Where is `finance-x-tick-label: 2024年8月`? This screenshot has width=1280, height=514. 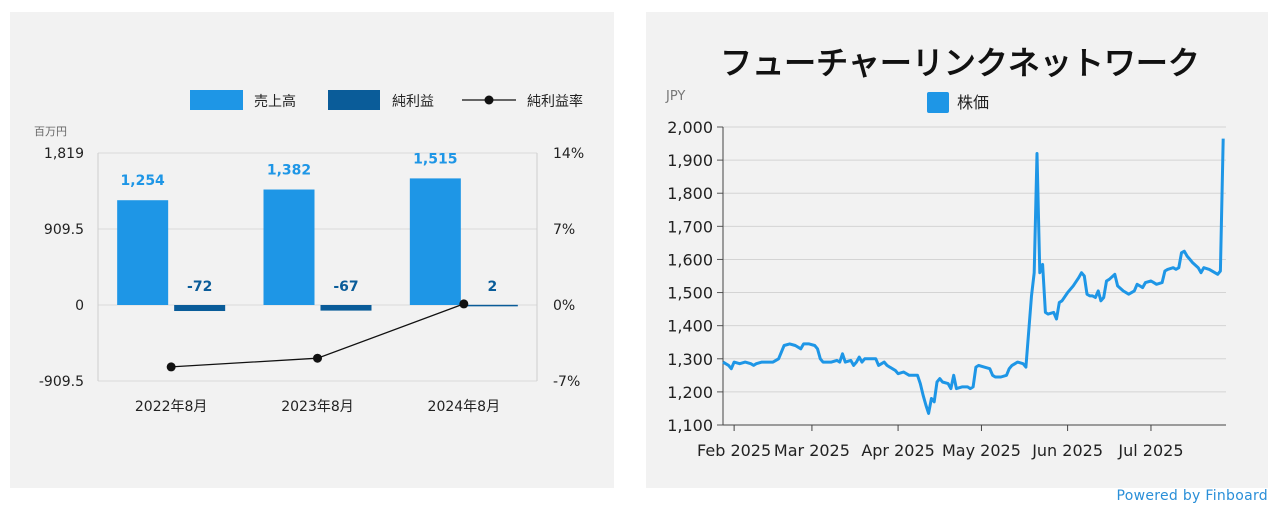
finance-x-tick-label: 2024年8月 is located at coordinates (464, 407).